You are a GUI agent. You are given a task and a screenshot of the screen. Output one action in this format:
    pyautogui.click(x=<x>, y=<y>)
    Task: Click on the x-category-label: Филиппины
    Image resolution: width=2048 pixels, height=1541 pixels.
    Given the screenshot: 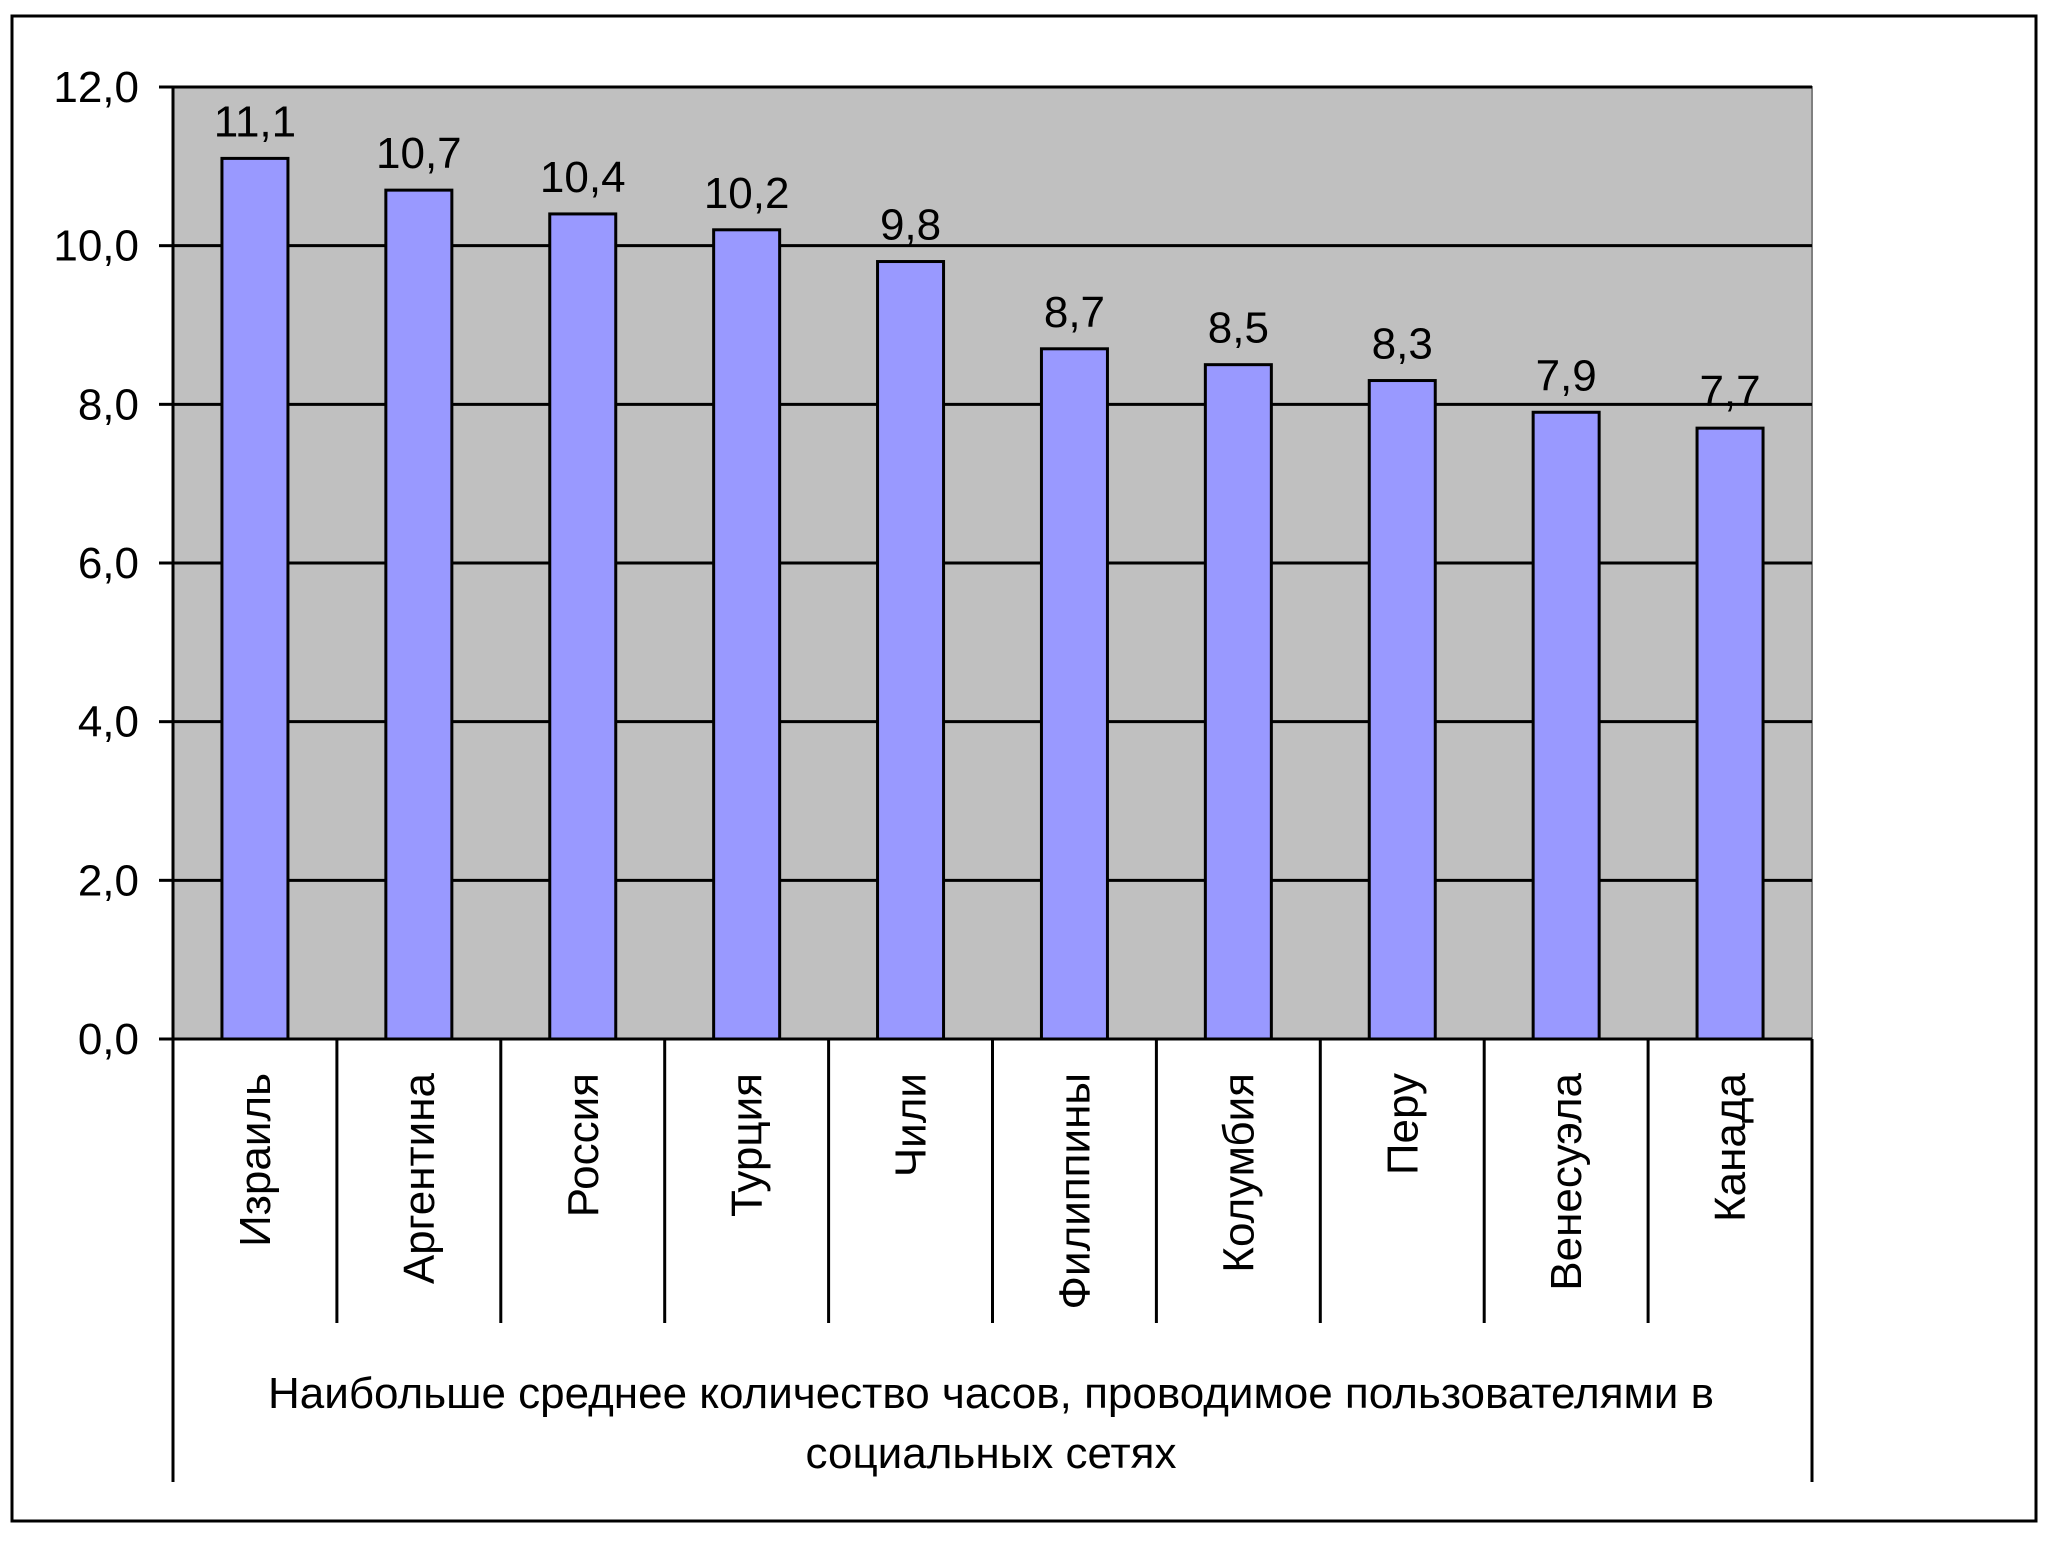 What is the action you would take?
    pyautogui.click(x=1074, y=1191)
    